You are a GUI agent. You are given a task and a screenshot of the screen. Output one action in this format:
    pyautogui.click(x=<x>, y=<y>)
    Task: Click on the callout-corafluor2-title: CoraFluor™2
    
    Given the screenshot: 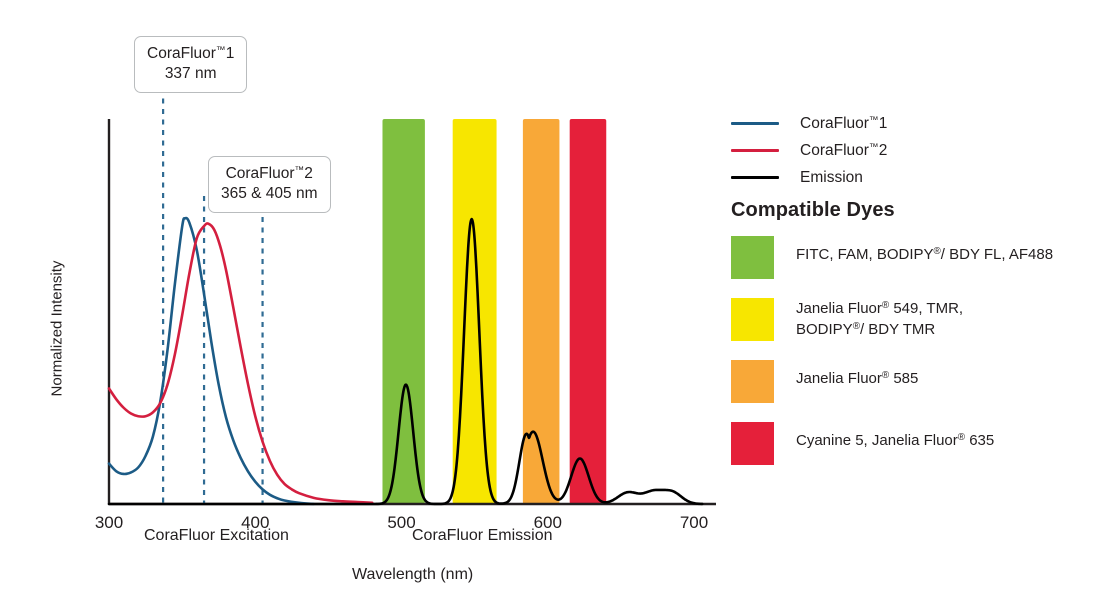 What is the action you would take?
    pyautogui.click(x=269, y=173)
    